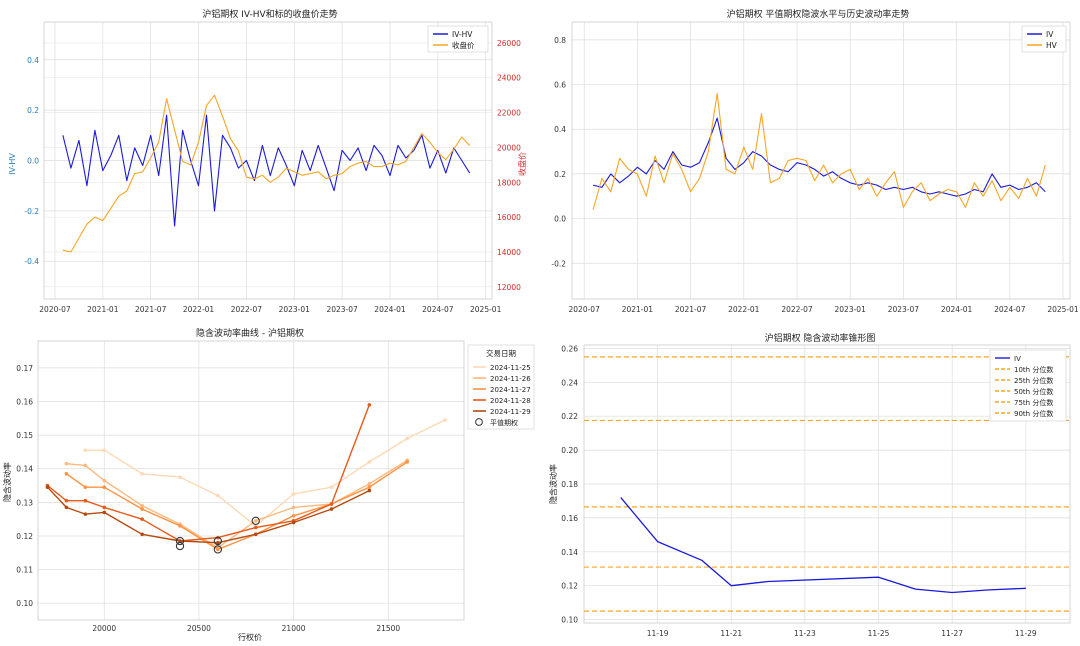 Image resolution: width=1080 pixels, height=646 pixels. I want to click on chart1-xtick-label: 2022-07, so click(247, 309).